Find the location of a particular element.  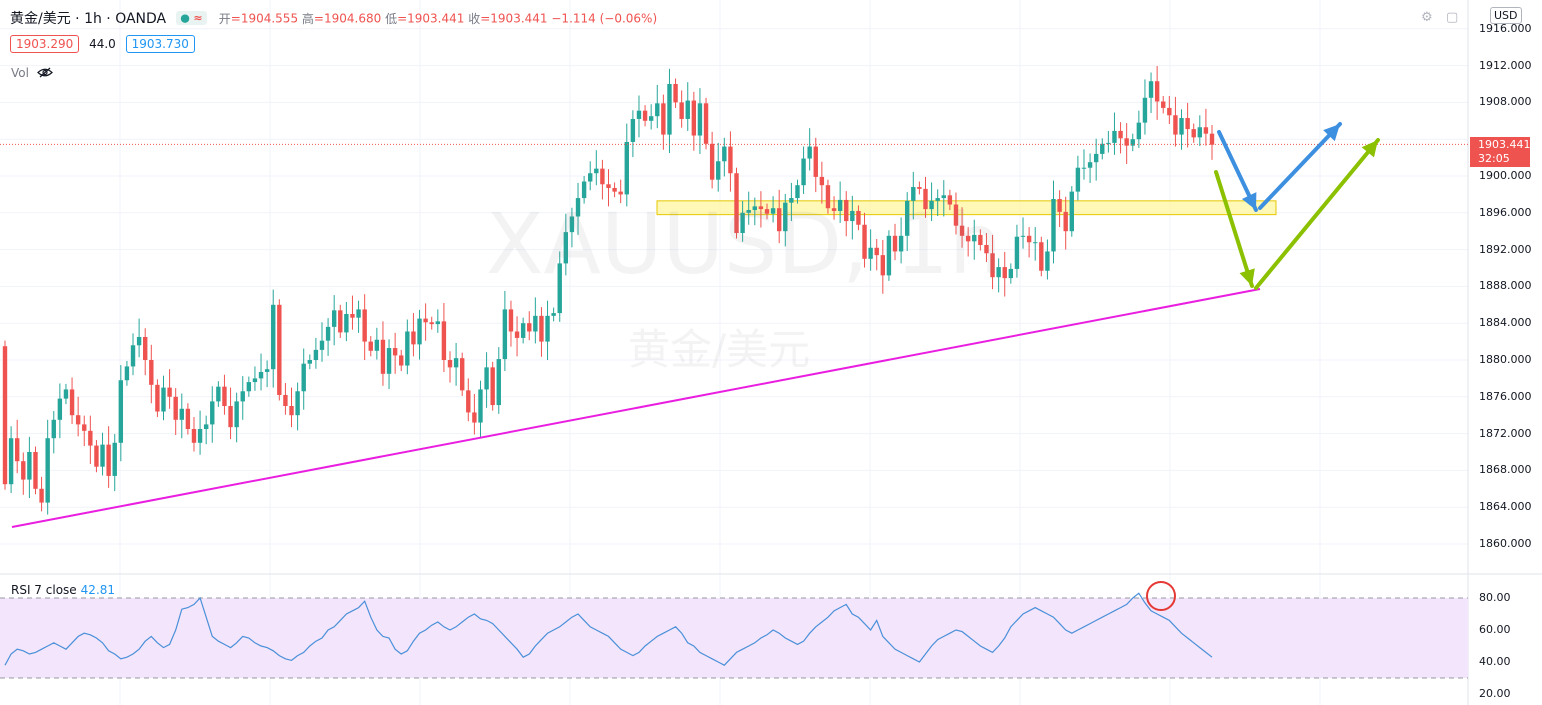

low-label: 低 is located at coordinates (391, 18).